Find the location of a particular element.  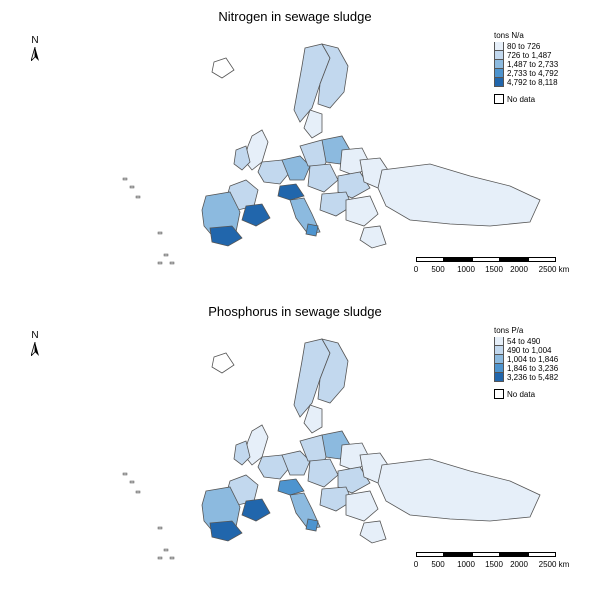

legend-item: 80 to 726 is located at coordinates (542, 46).